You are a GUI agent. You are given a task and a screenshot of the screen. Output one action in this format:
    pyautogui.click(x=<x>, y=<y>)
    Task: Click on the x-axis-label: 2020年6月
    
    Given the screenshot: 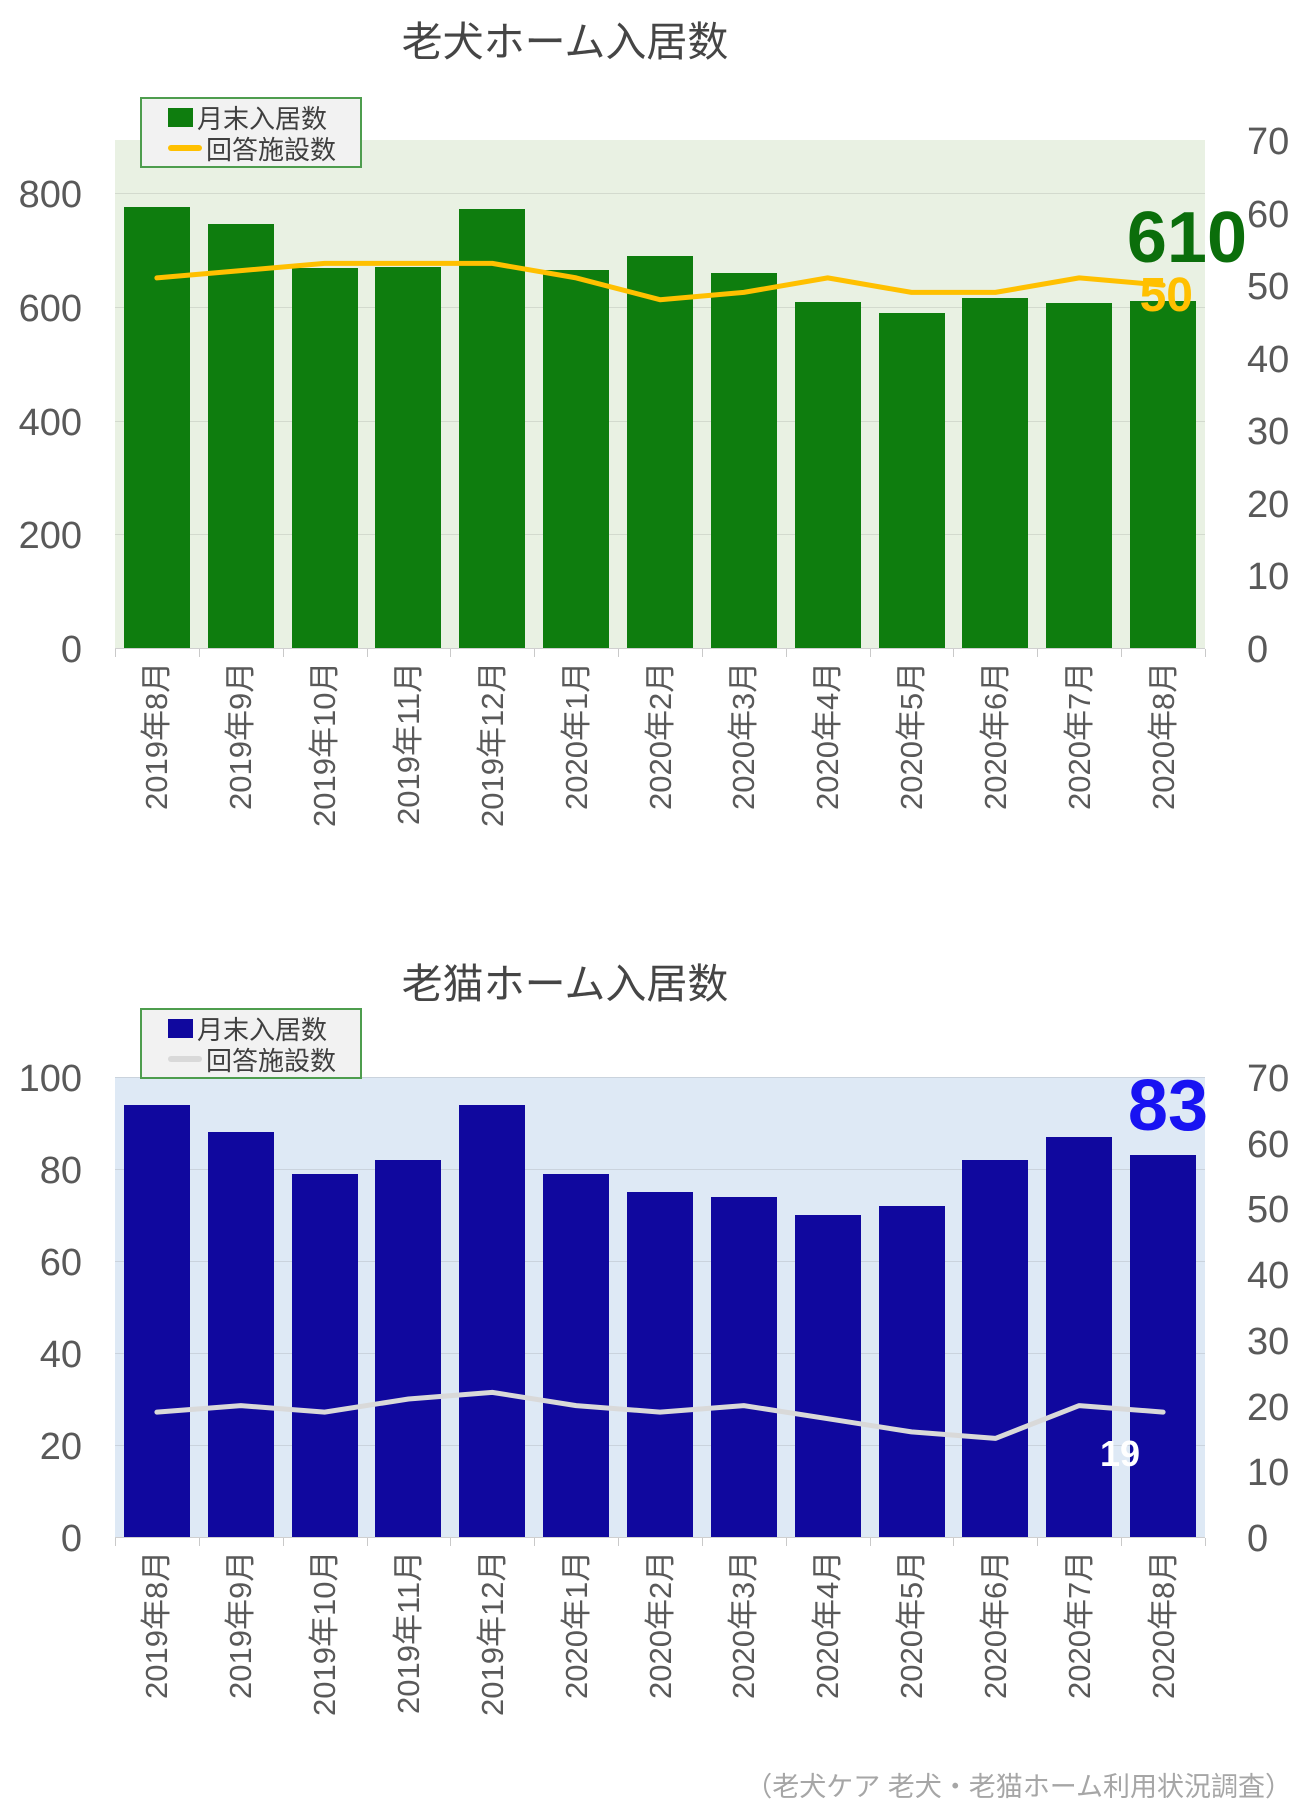 What is the action you would take?
    pyautogui.click(x=995, y=735)
    